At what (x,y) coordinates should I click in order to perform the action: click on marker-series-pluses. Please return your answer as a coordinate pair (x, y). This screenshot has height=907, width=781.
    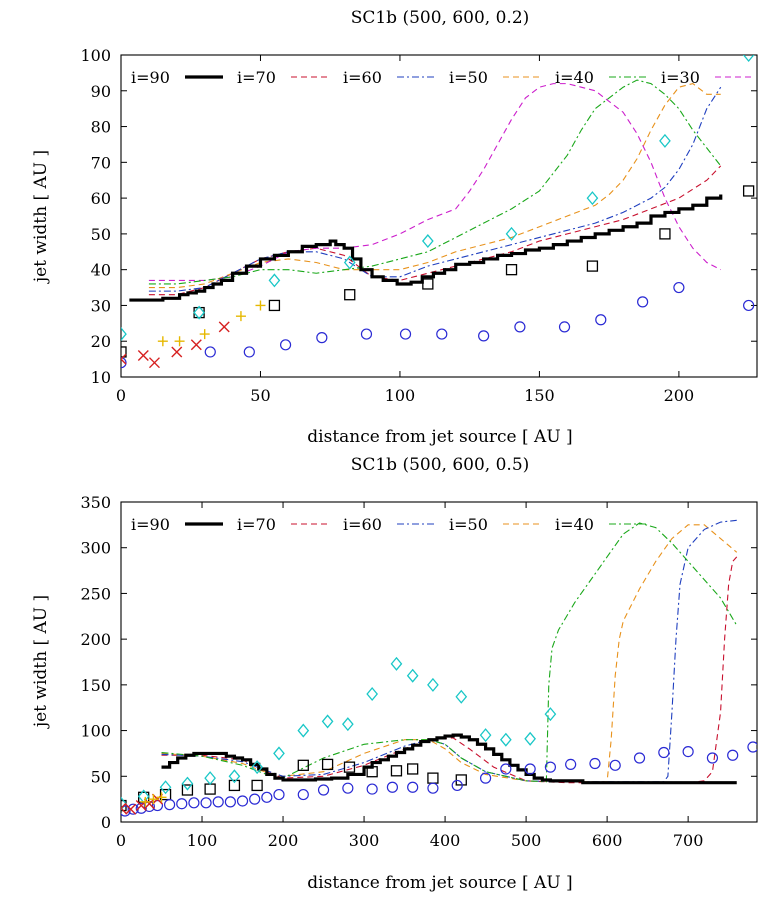
    Looking at the image, I should click on (211, 323).